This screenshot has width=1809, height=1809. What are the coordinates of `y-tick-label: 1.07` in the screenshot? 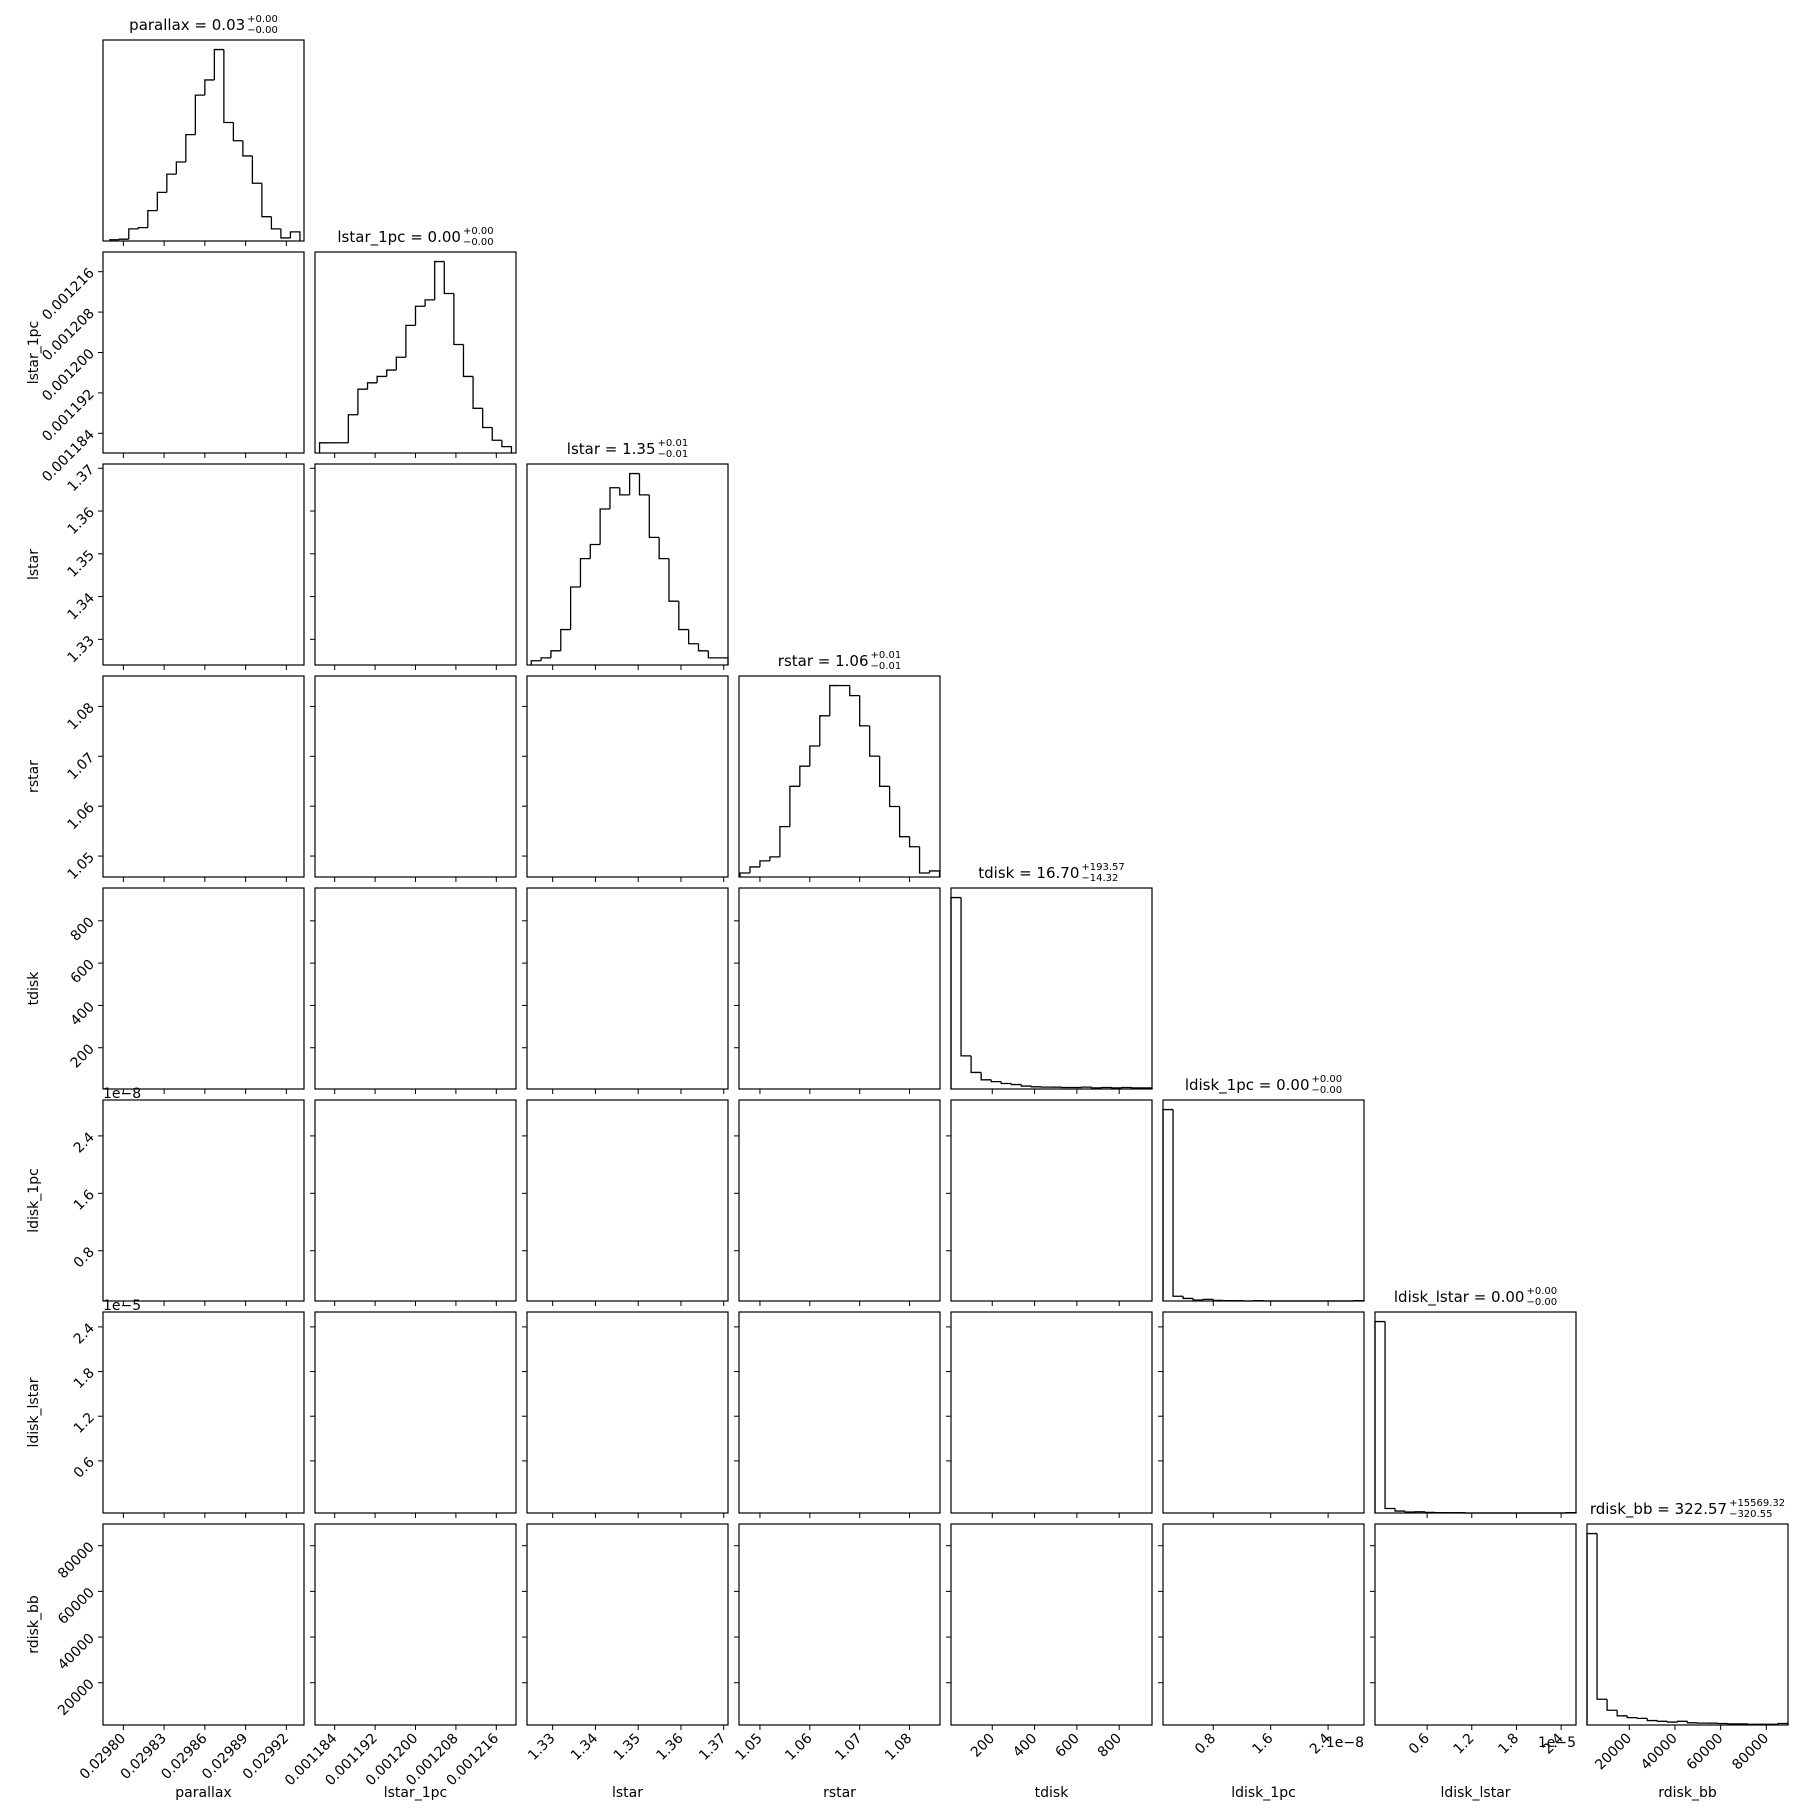 It's located at (80, 766).